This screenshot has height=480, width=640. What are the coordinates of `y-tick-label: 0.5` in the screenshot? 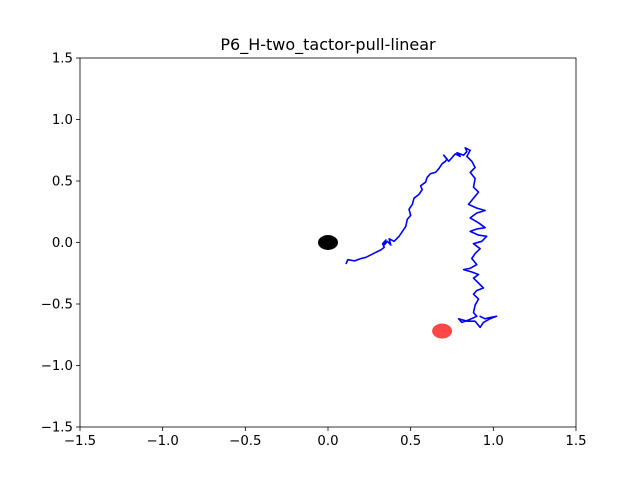 It's located at (62, 182).